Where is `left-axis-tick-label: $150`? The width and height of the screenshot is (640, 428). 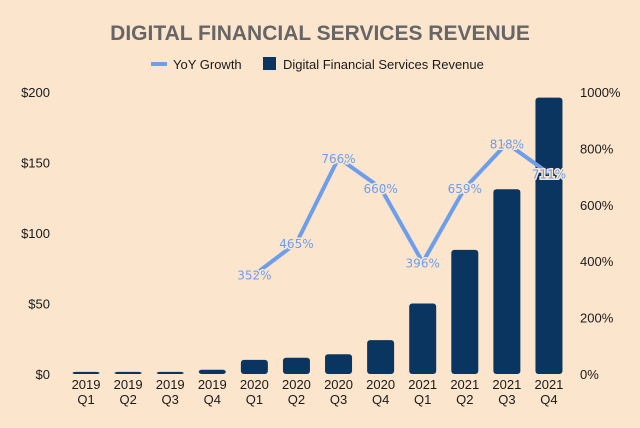 left-axis-tick-label: $150 is located at coordinates (35, 163).